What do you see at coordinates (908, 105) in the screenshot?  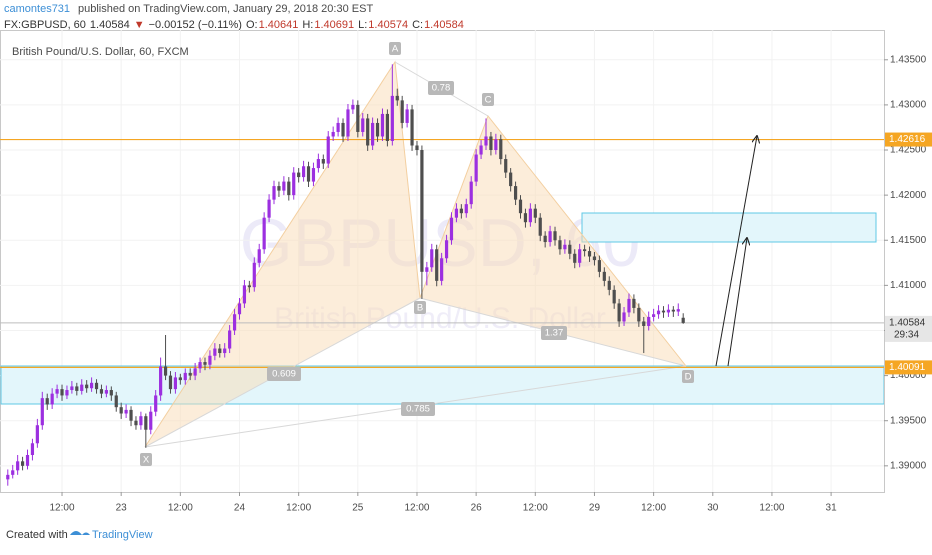 I see `y-tick-label: 1.43000` at bounding box center [908, 105].